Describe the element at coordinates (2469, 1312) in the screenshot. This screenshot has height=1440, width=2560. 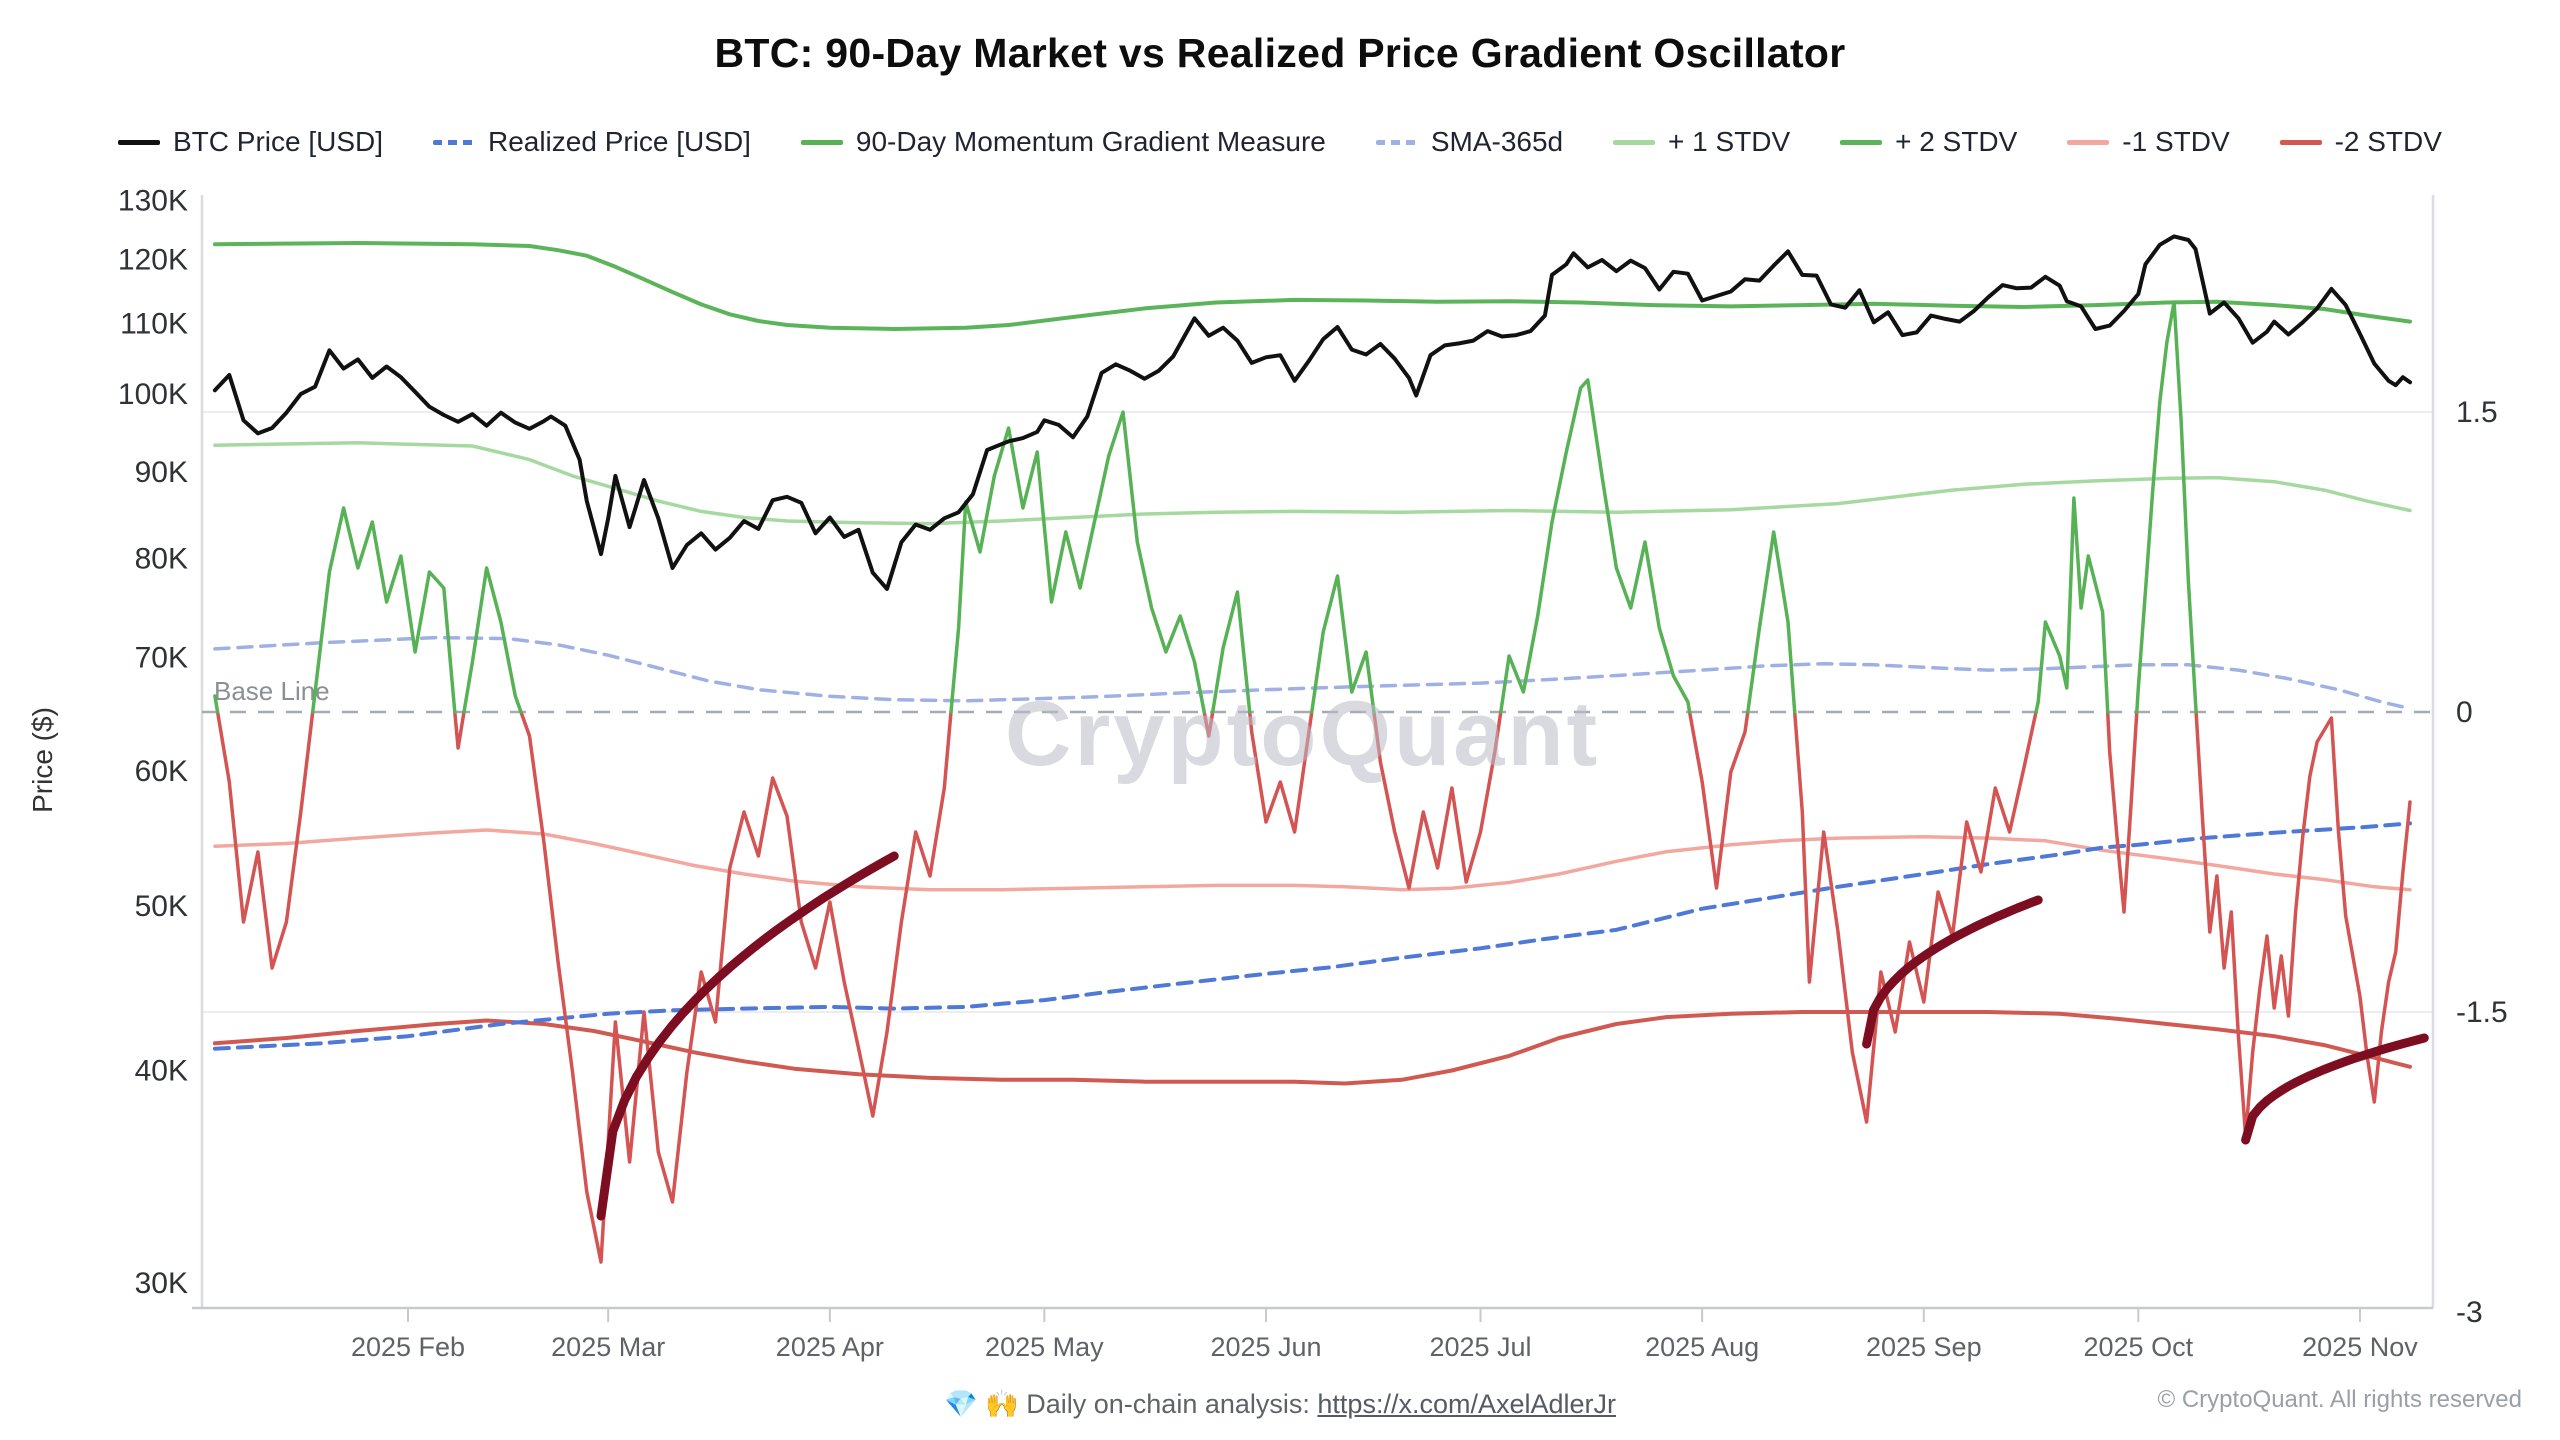
I see `osc-axis-tick-label: -3` at that location.